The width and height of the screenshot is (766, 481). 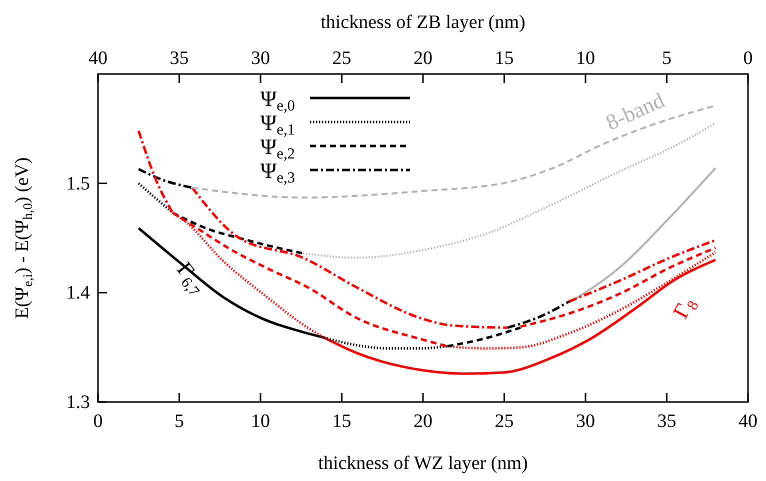 I want to click on x-tick-label: 25, so click(x=504, y=421).